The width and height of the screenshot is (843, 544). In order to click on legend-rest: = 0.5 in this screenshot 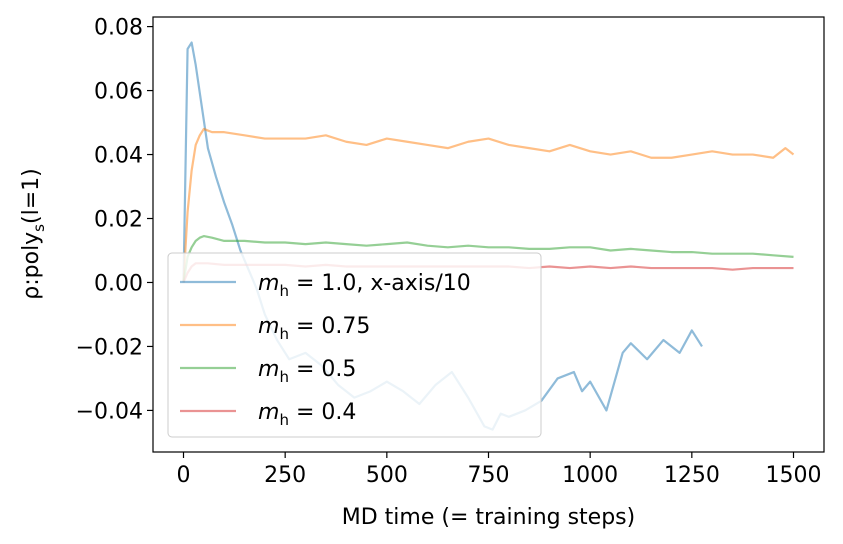, I will do `click(322, 369)`.